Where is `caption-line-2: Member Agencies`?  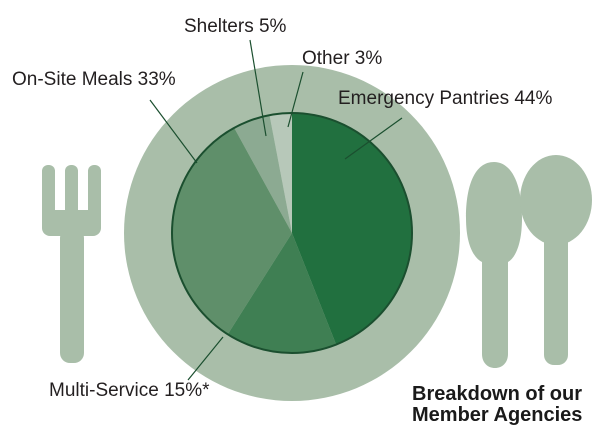
caption-line-2: Member Agencies is located at coordinates (497, 415).